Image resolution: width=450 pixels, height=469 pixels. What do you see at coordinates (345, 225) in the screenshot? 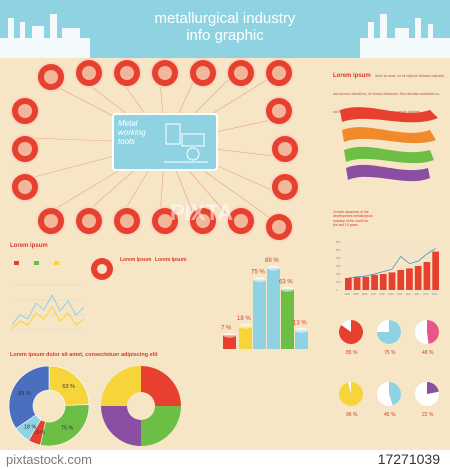
I see `growth-line-4: the last 10 years` at bounding box center [345, 225].